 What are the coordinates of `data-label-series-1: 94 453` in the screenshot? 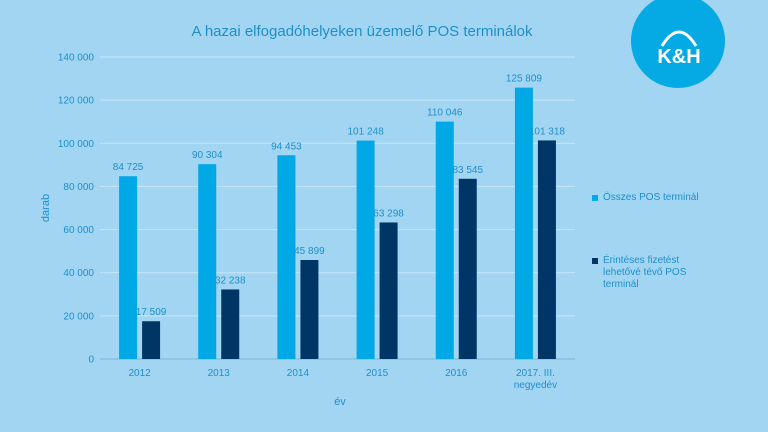 It's located at (286, 146).